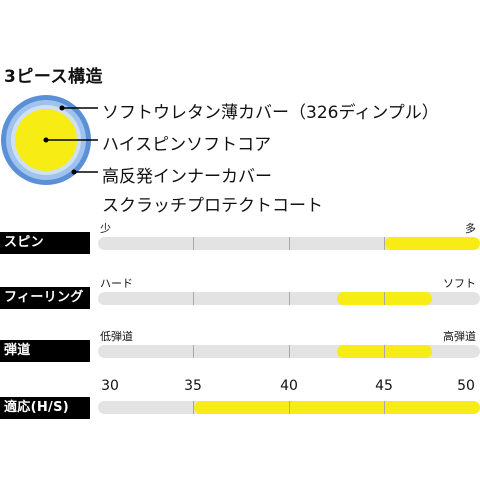  What do you see at coordinates (470, 228) in the screenshot?
I see `spin-right-label: 多` at bounding box center [470, 228].